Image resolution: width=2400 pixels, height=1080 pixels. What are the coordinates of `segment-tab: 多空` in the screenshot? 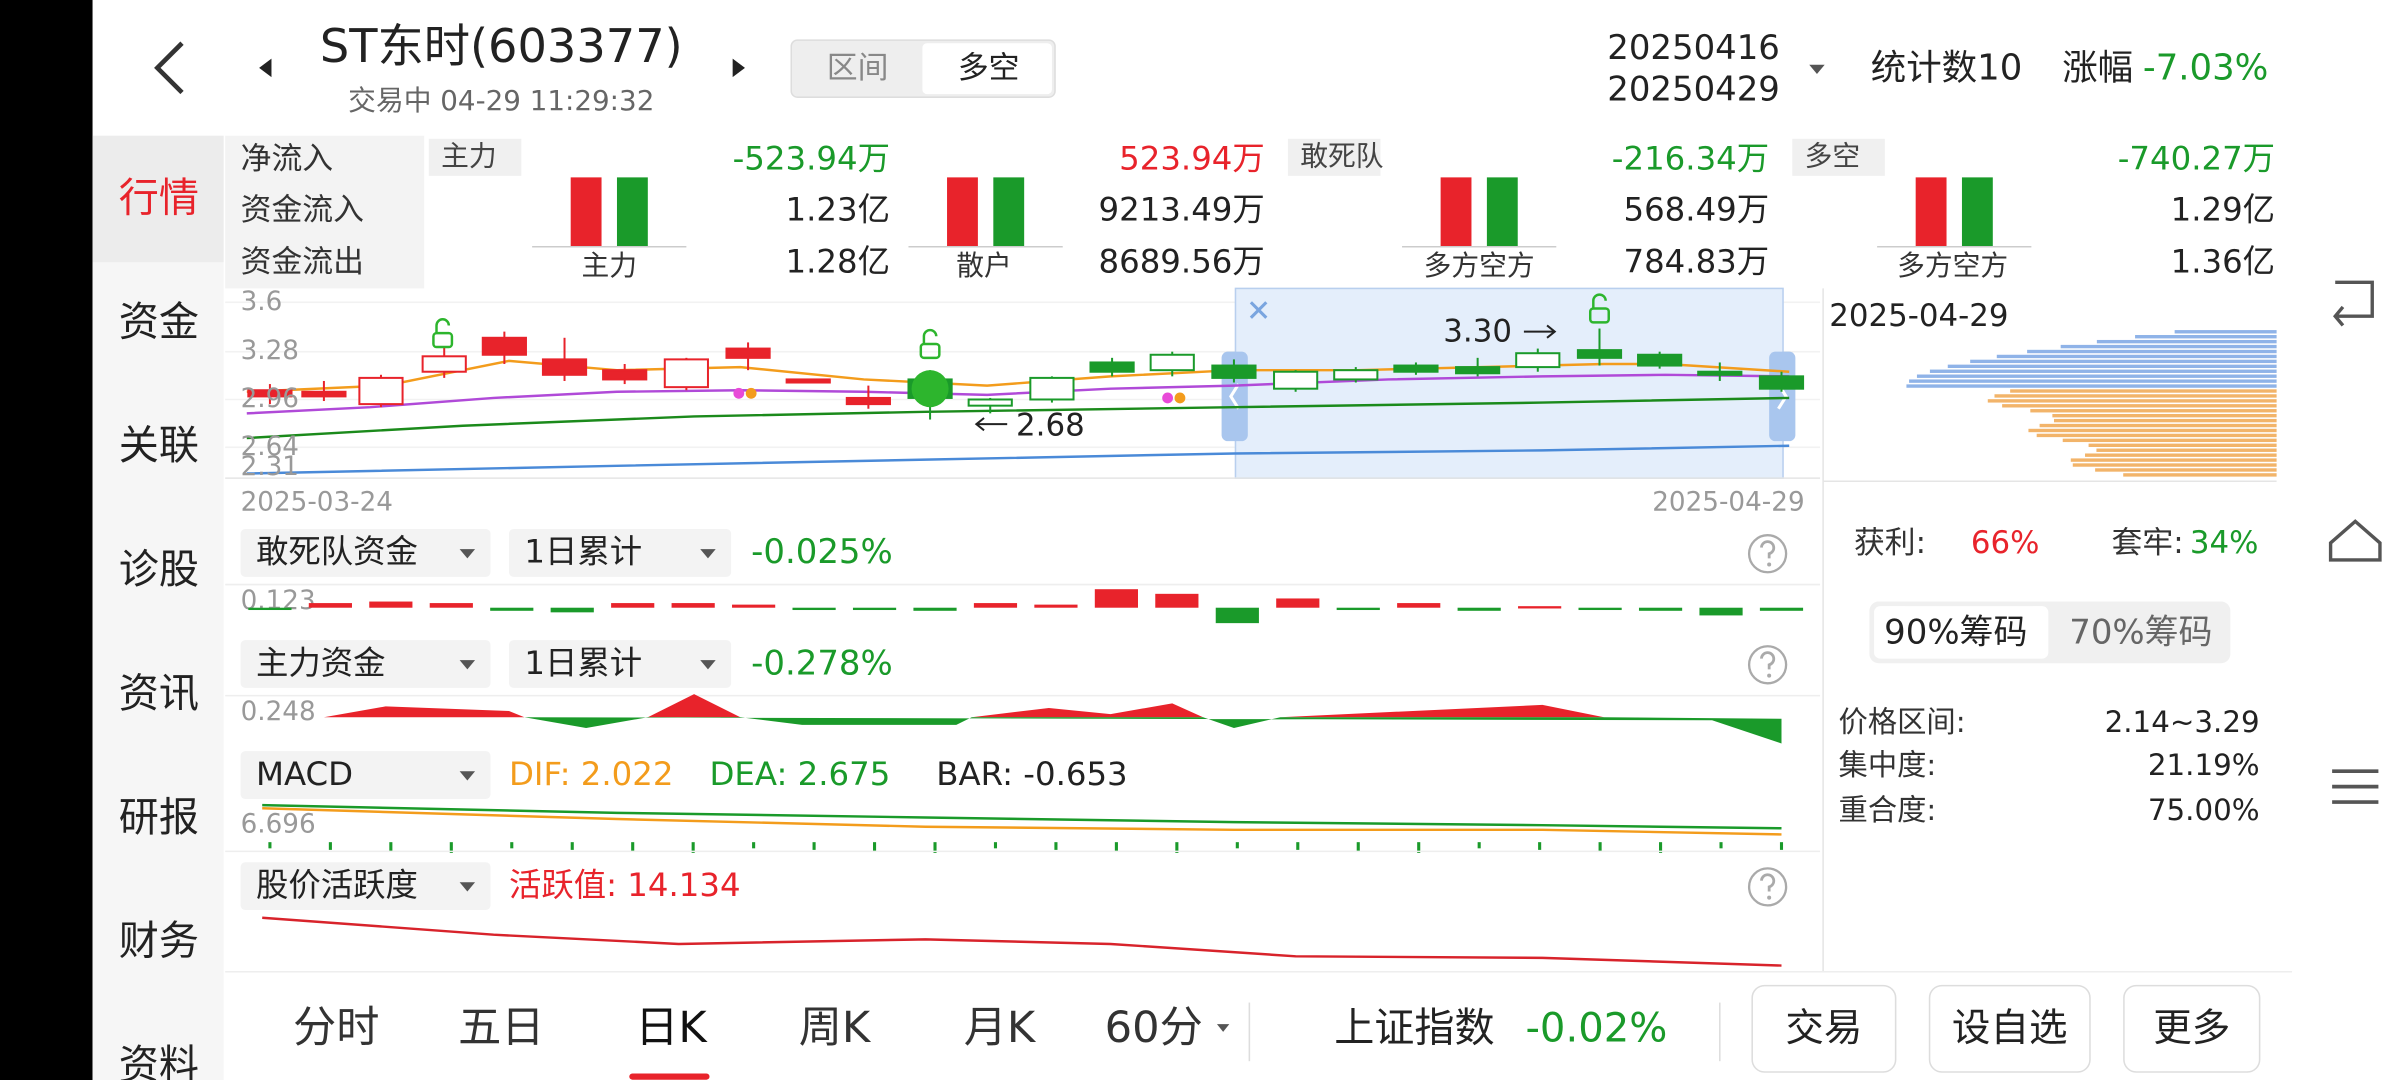 It's located at (989, 68).